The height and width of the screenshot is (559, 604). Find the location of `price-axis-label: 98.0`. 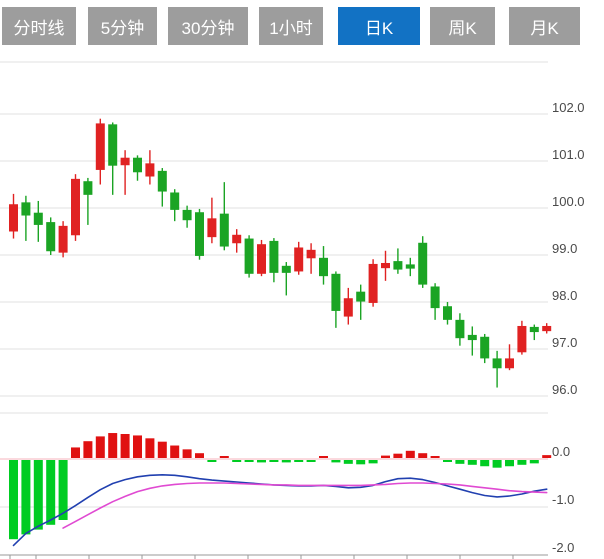

price-axis-label: 98.0 is located at coordinates (564, 295).